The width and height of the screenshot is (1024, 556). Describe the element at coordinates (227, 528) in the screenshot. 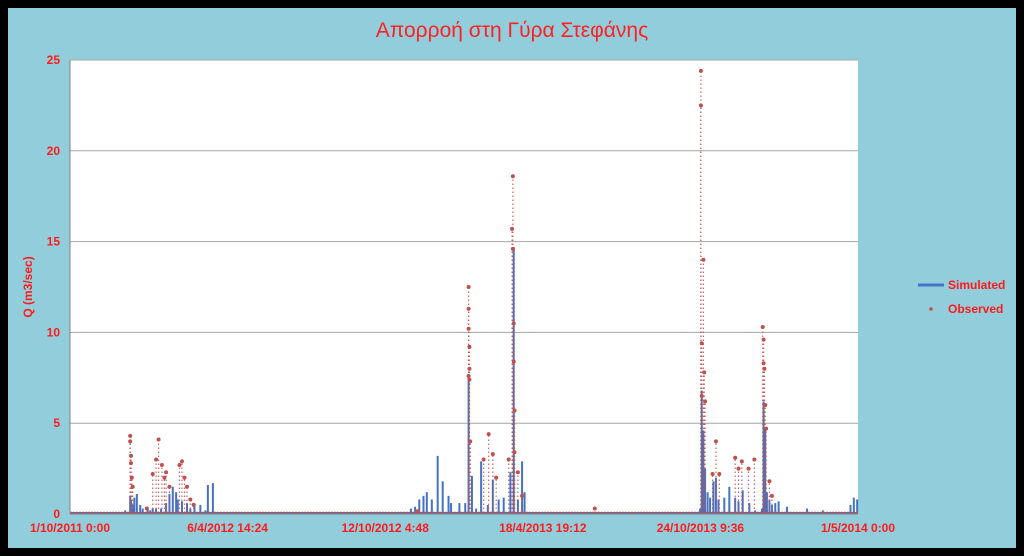

I see `x-tick-label-1: 6/4/2012 14:24` at that location.